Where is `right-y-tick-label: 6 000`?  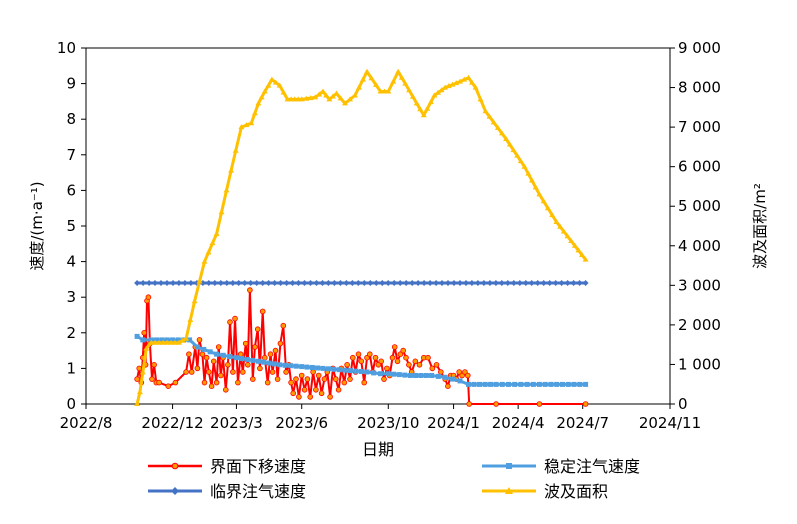 right-y-tick-label: 6 000 is located at coordinates (699, 167).